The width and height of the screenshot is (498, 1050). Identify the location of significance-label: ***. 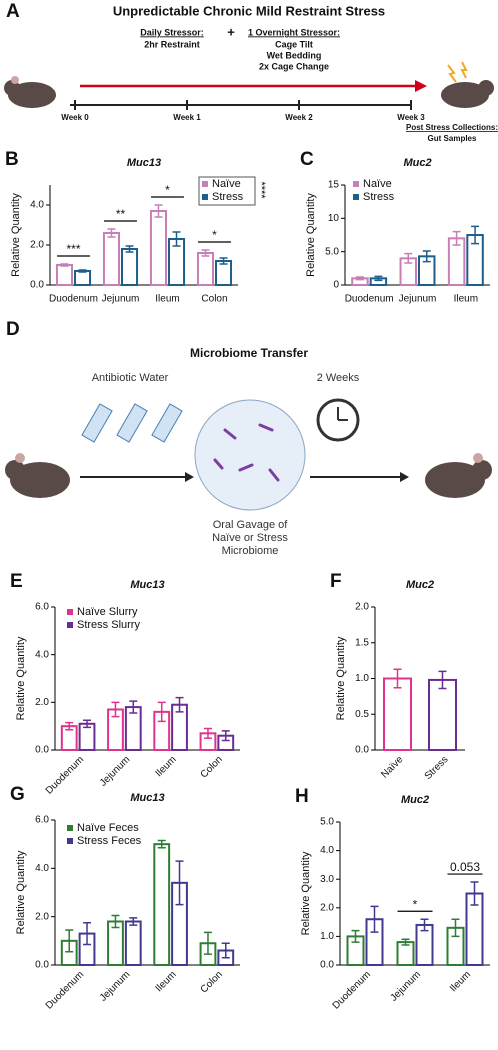
(73, 249).